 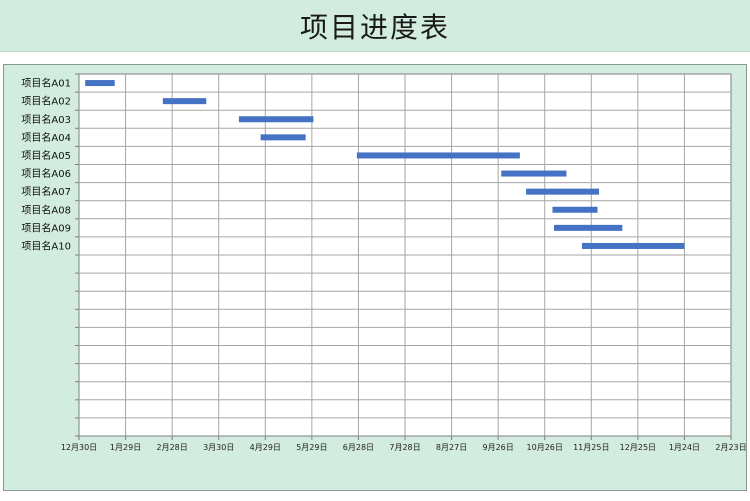 I want to click on y-category-label: 项目名A08, so click(x=46, y=209).